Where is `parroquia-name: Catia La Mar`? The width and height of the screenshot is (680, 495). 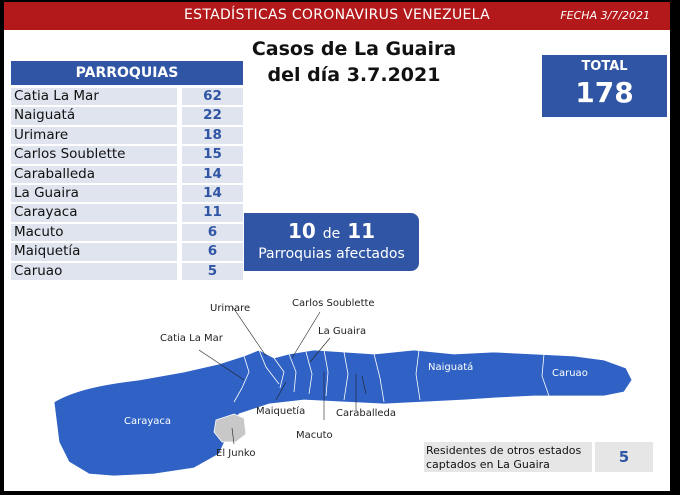 parroquia-name: Catia La Mar is located at coordinates (94, 97).